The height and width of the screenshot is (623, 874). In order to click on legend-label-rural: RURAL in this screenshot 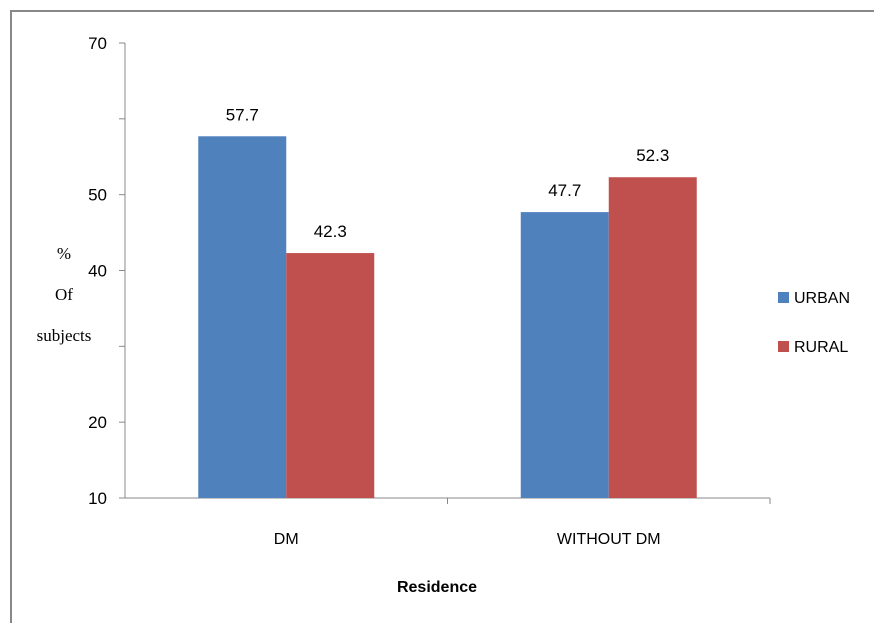, I will do `click(821, 347)`.